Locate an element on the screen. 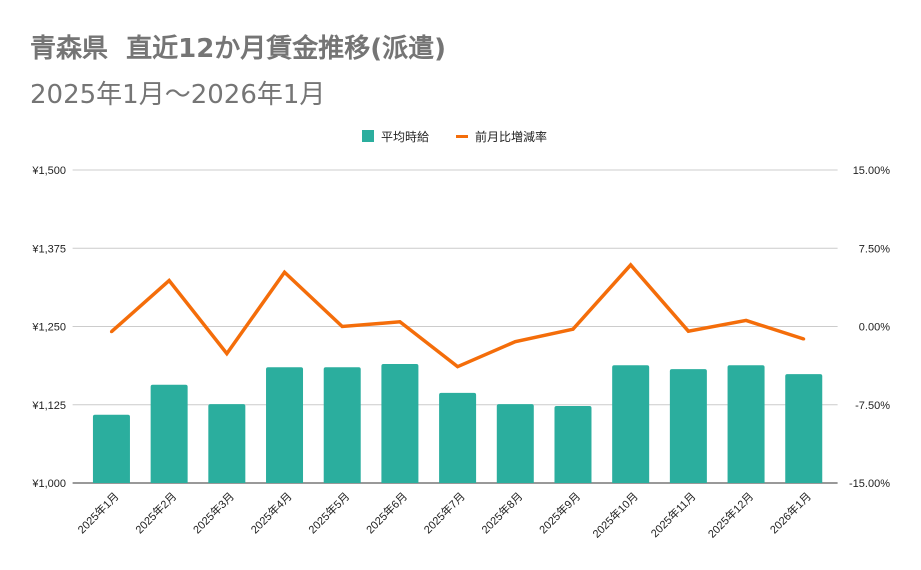 Image resolution: width=921 pixels, height=570 pixels. line-series is located at coordinates (457, 315).